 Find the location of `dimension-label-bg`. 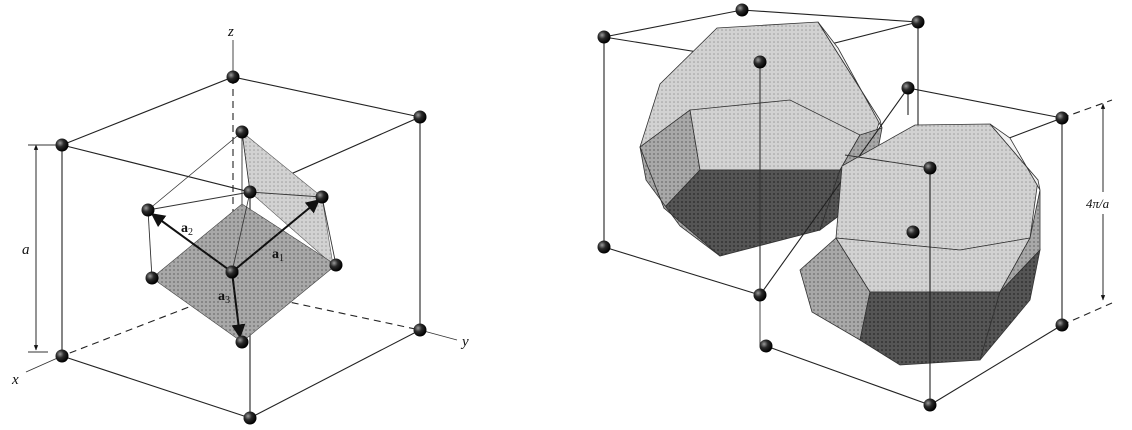

dimension-label-bg is located at coordinates (1104, 203).